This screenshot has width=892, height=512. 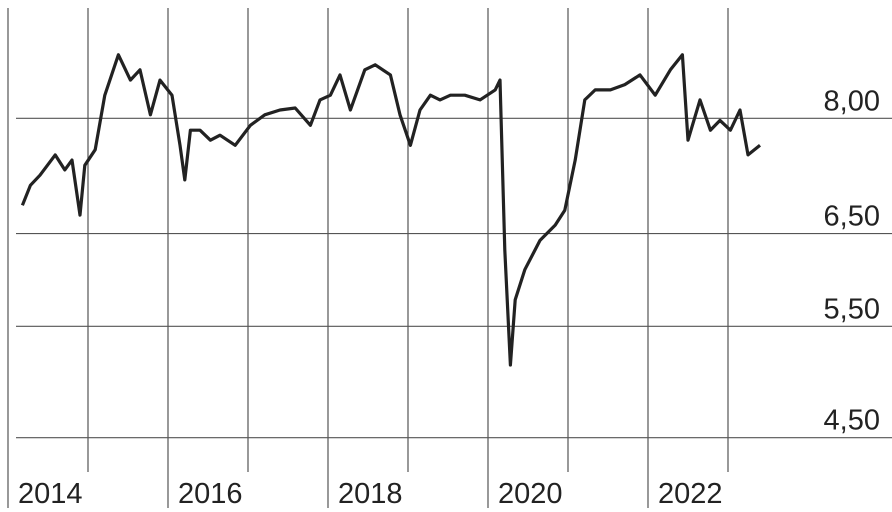 What do you see at coordinates (852, 101) in the screenshot?
I see `y-tick-label: 8,00` at bounding box center [852, 101].